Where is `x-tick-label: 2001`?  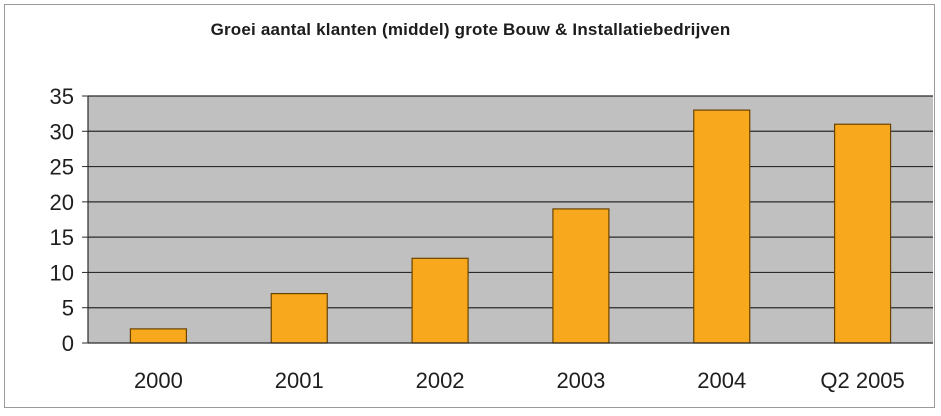
x-tick-label: 2001 is located at coordinates (299, 380).